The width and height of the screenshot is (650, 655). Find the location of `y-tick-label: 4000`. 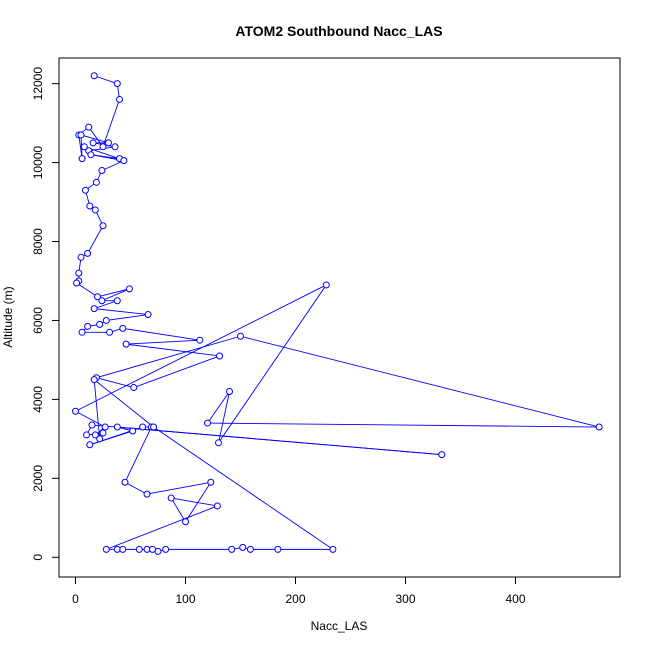

y-tick-label: 4000 is located at coordinates (38, 399).